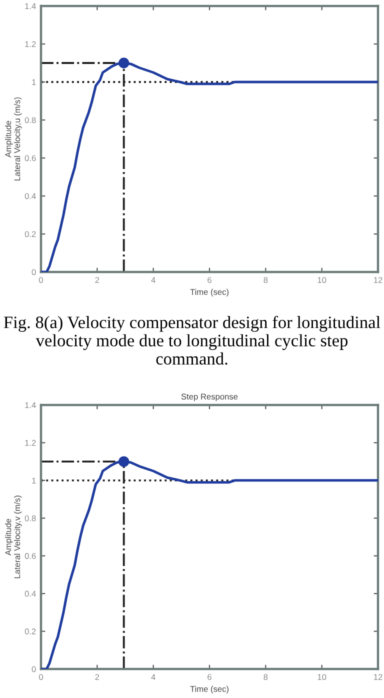 The height and width of the screenshot is (698, 384). Describe the element at coordinates (209, 398) in the screenshot. I see `chart-title: Step Response` at that location.